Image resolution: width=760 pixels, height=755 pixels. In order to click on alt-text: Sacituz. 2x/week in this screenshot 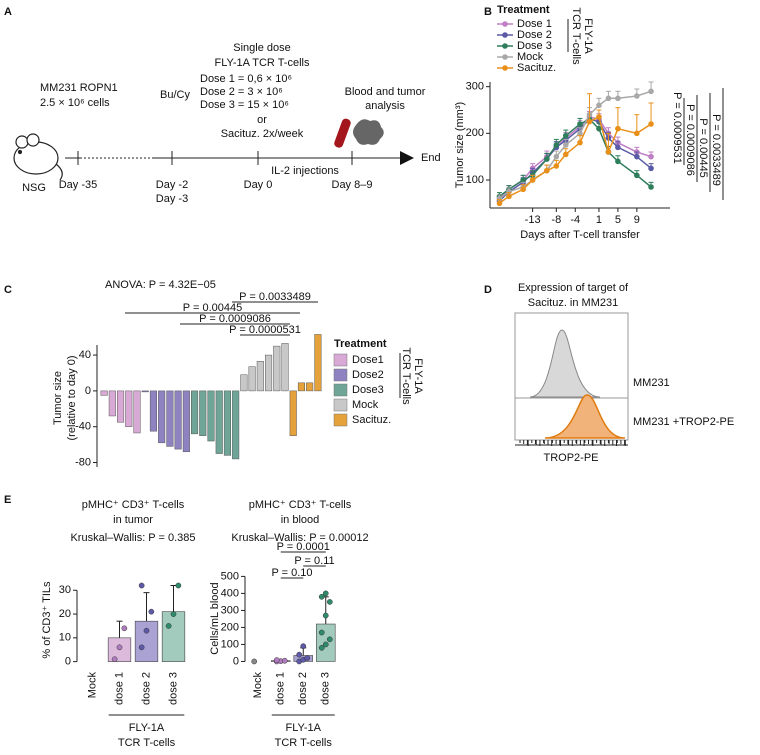, I will do `click(262, 134)`.